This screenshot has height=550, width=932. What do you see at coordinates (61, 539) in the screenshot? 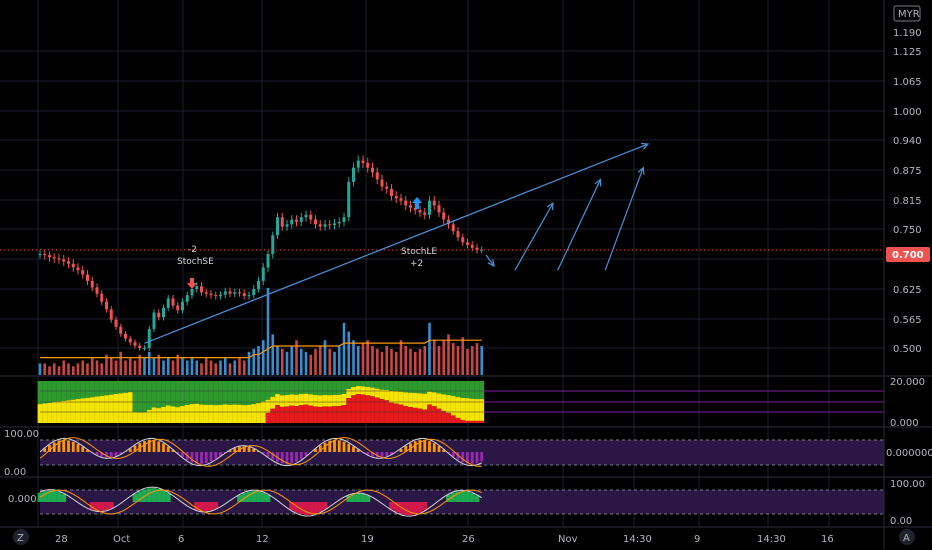
I see `time-tick: 28` at bounding box center [61, 539].